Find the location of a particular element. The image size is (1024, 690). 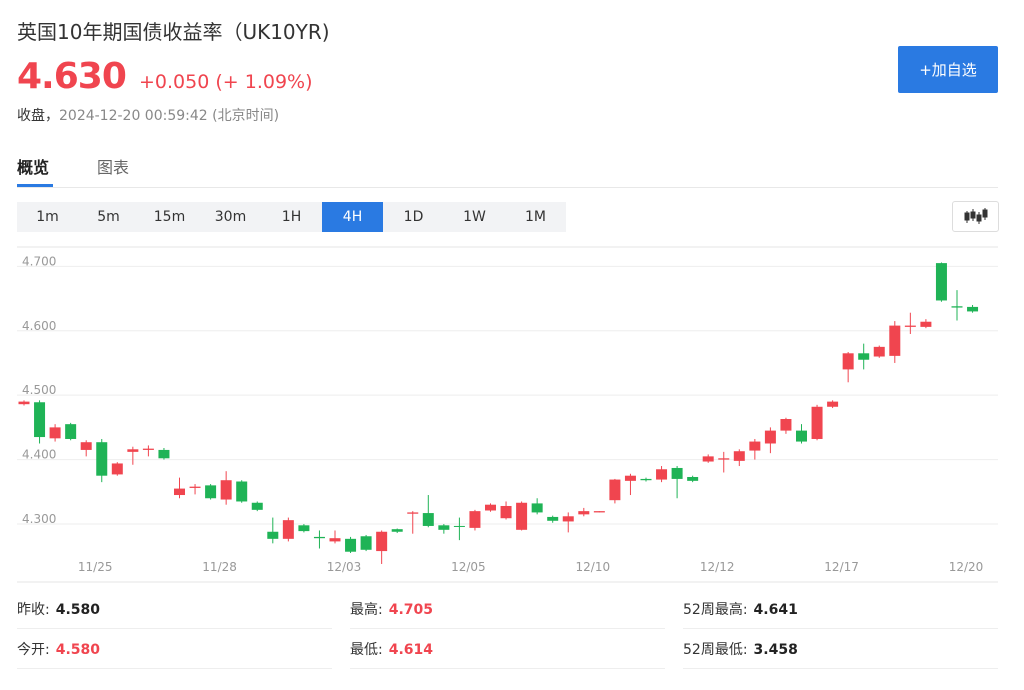

period-button: 1D is located at coordinates (413, 217).